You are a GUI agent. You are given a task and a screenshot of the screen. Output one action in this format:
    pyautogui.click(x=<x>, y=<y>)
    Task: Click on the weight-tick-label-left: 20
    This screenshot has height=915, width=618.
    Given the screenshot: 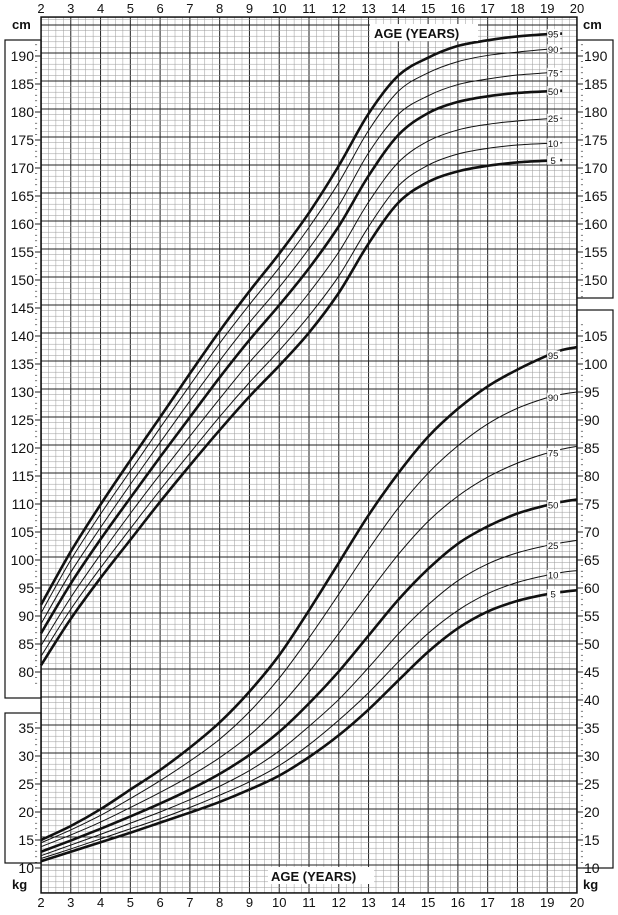 What is the action you would take?
    pyautogui.click(x=26, y=812)
    